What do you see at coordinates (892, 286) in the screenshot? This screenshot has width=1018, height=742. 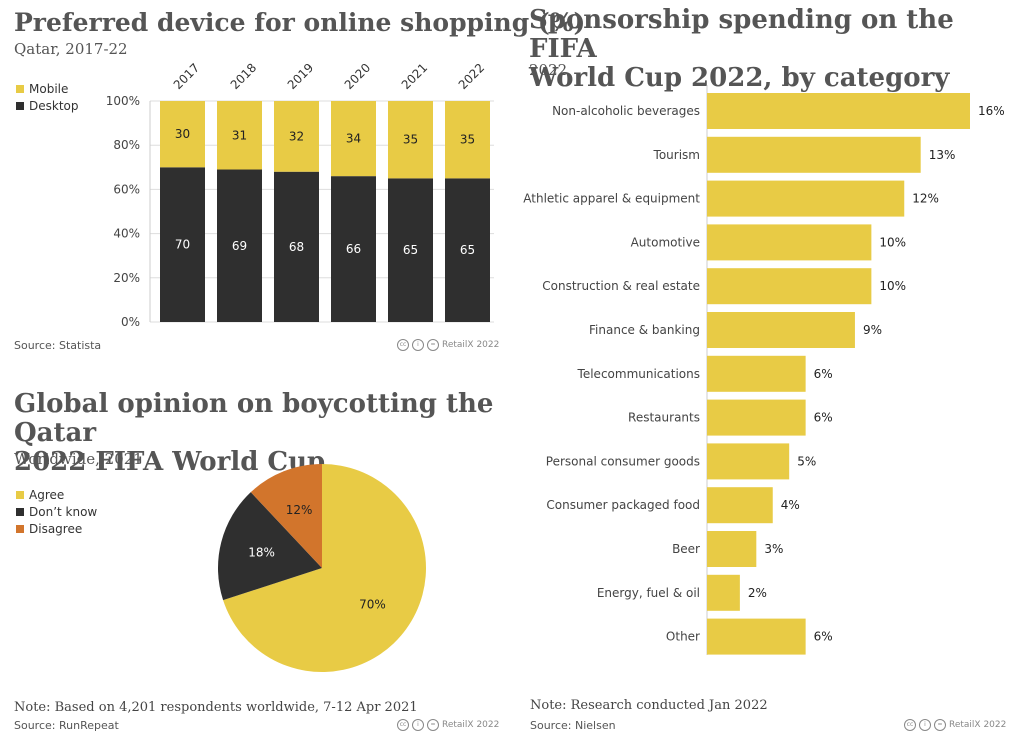 I see `value-label-construction-real-estate: 10%` at bounding box center [892, 286].